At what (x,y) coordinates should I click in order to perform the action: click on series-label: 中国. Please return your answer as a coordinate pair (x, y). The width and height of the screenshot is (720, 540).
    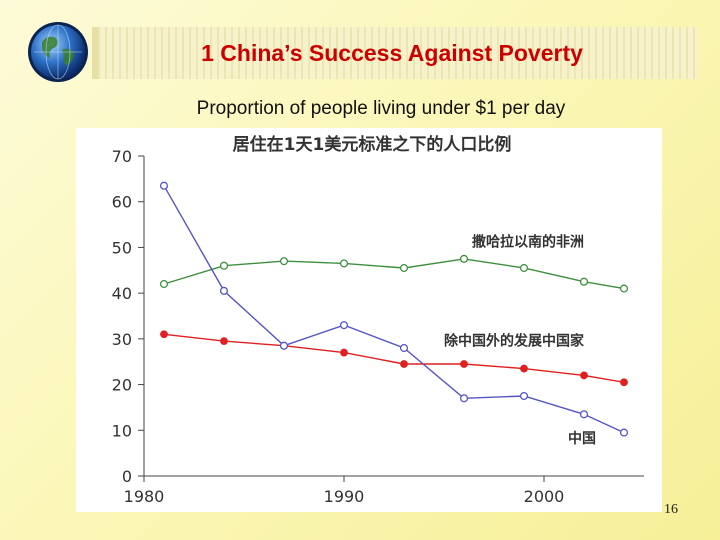
    Looking at the image, I should click on (582, 438).